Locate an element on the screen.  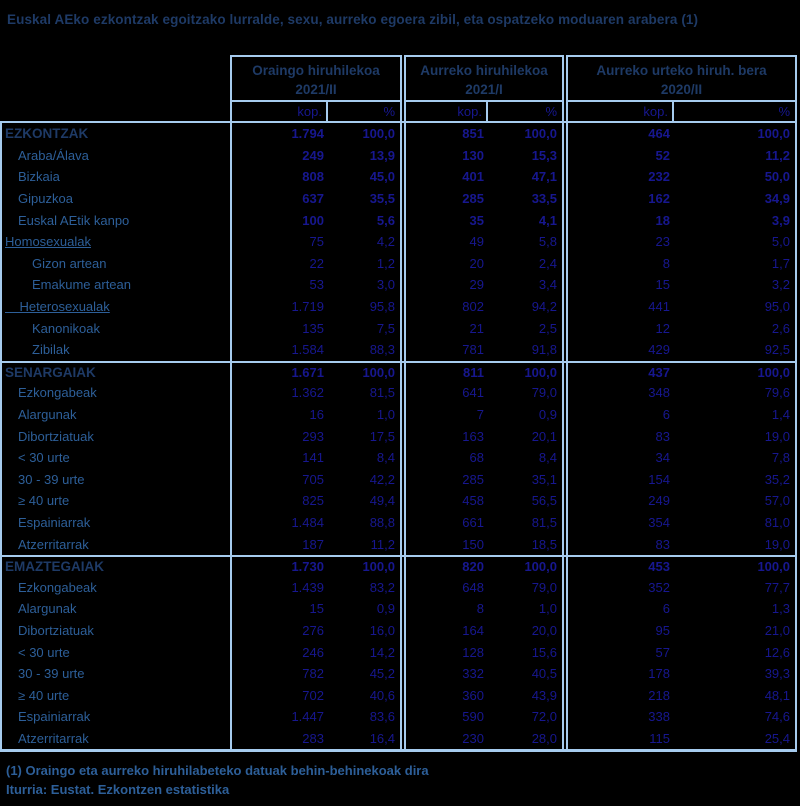
table-row: Espainiarrak 1.447 83,6 590 72,0 338 74,6 is located at coordinates (398, 717).